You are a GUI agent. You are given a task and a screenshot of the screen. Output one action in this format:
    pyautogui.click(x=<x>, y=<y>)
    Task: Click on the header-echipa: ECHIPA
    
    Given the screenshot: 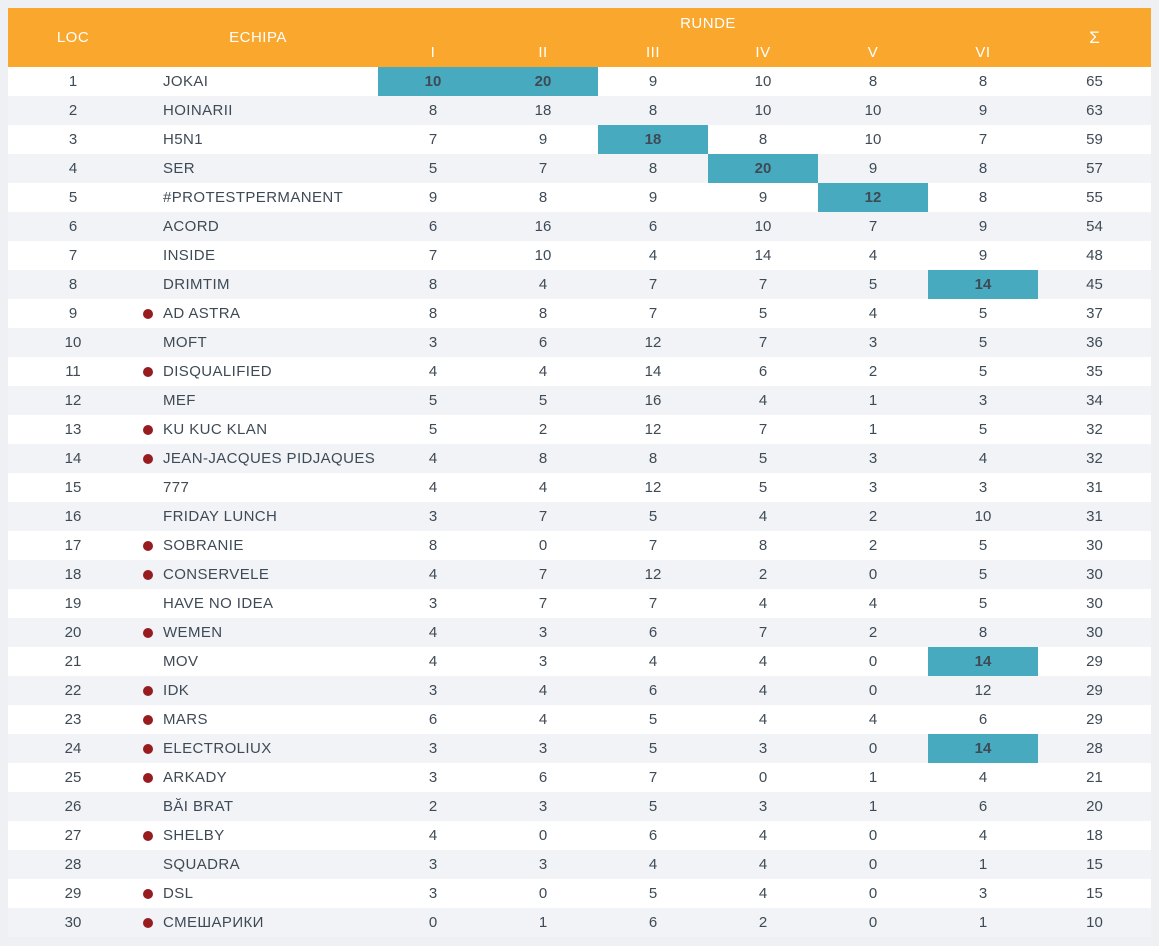 What is the action you would take?
    pyautogui.click(x=258, y=37)
    